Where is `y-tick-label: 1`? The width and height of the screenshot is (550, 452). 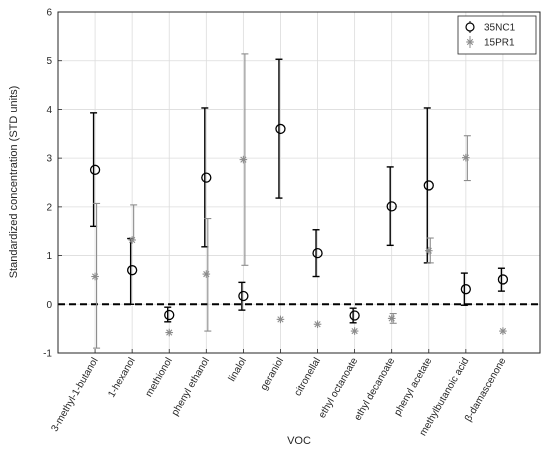 y-tick-label: 1 is located at coordinates (49, 256).